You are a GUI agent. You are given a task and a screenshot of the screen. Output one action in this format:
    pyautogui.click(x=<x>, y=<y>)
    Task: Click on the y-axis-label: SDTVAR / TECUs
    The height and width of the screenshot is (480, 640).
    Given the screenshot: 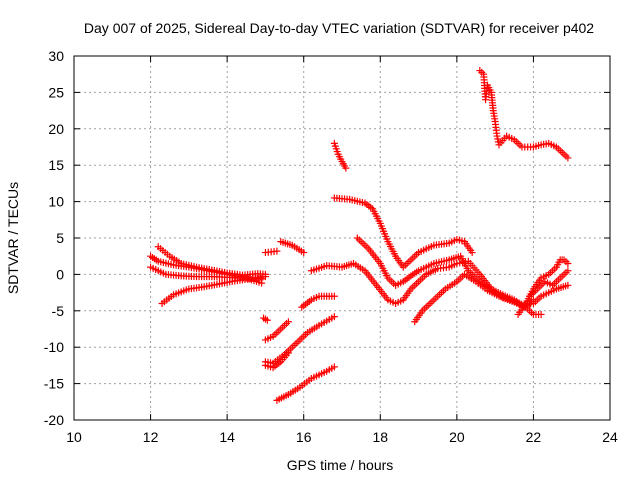 What is the action you would take?
    pyautogui.click(x=13, y=238)
    